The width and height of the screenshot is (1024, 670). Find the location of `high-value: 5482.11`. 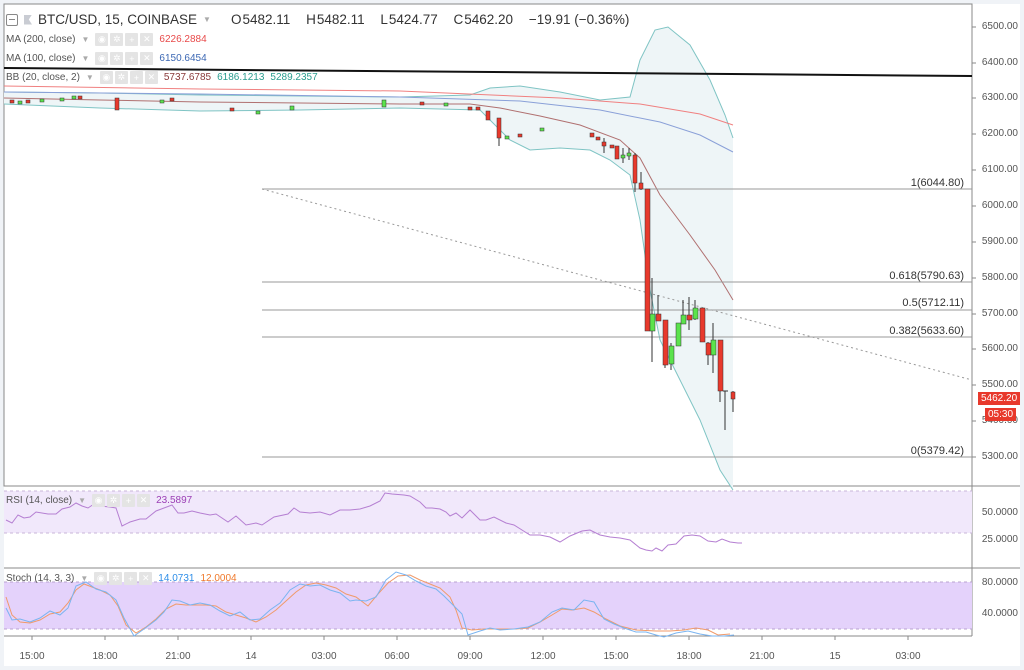

high-value: 5482.11 is located at coordinates (340, 19).